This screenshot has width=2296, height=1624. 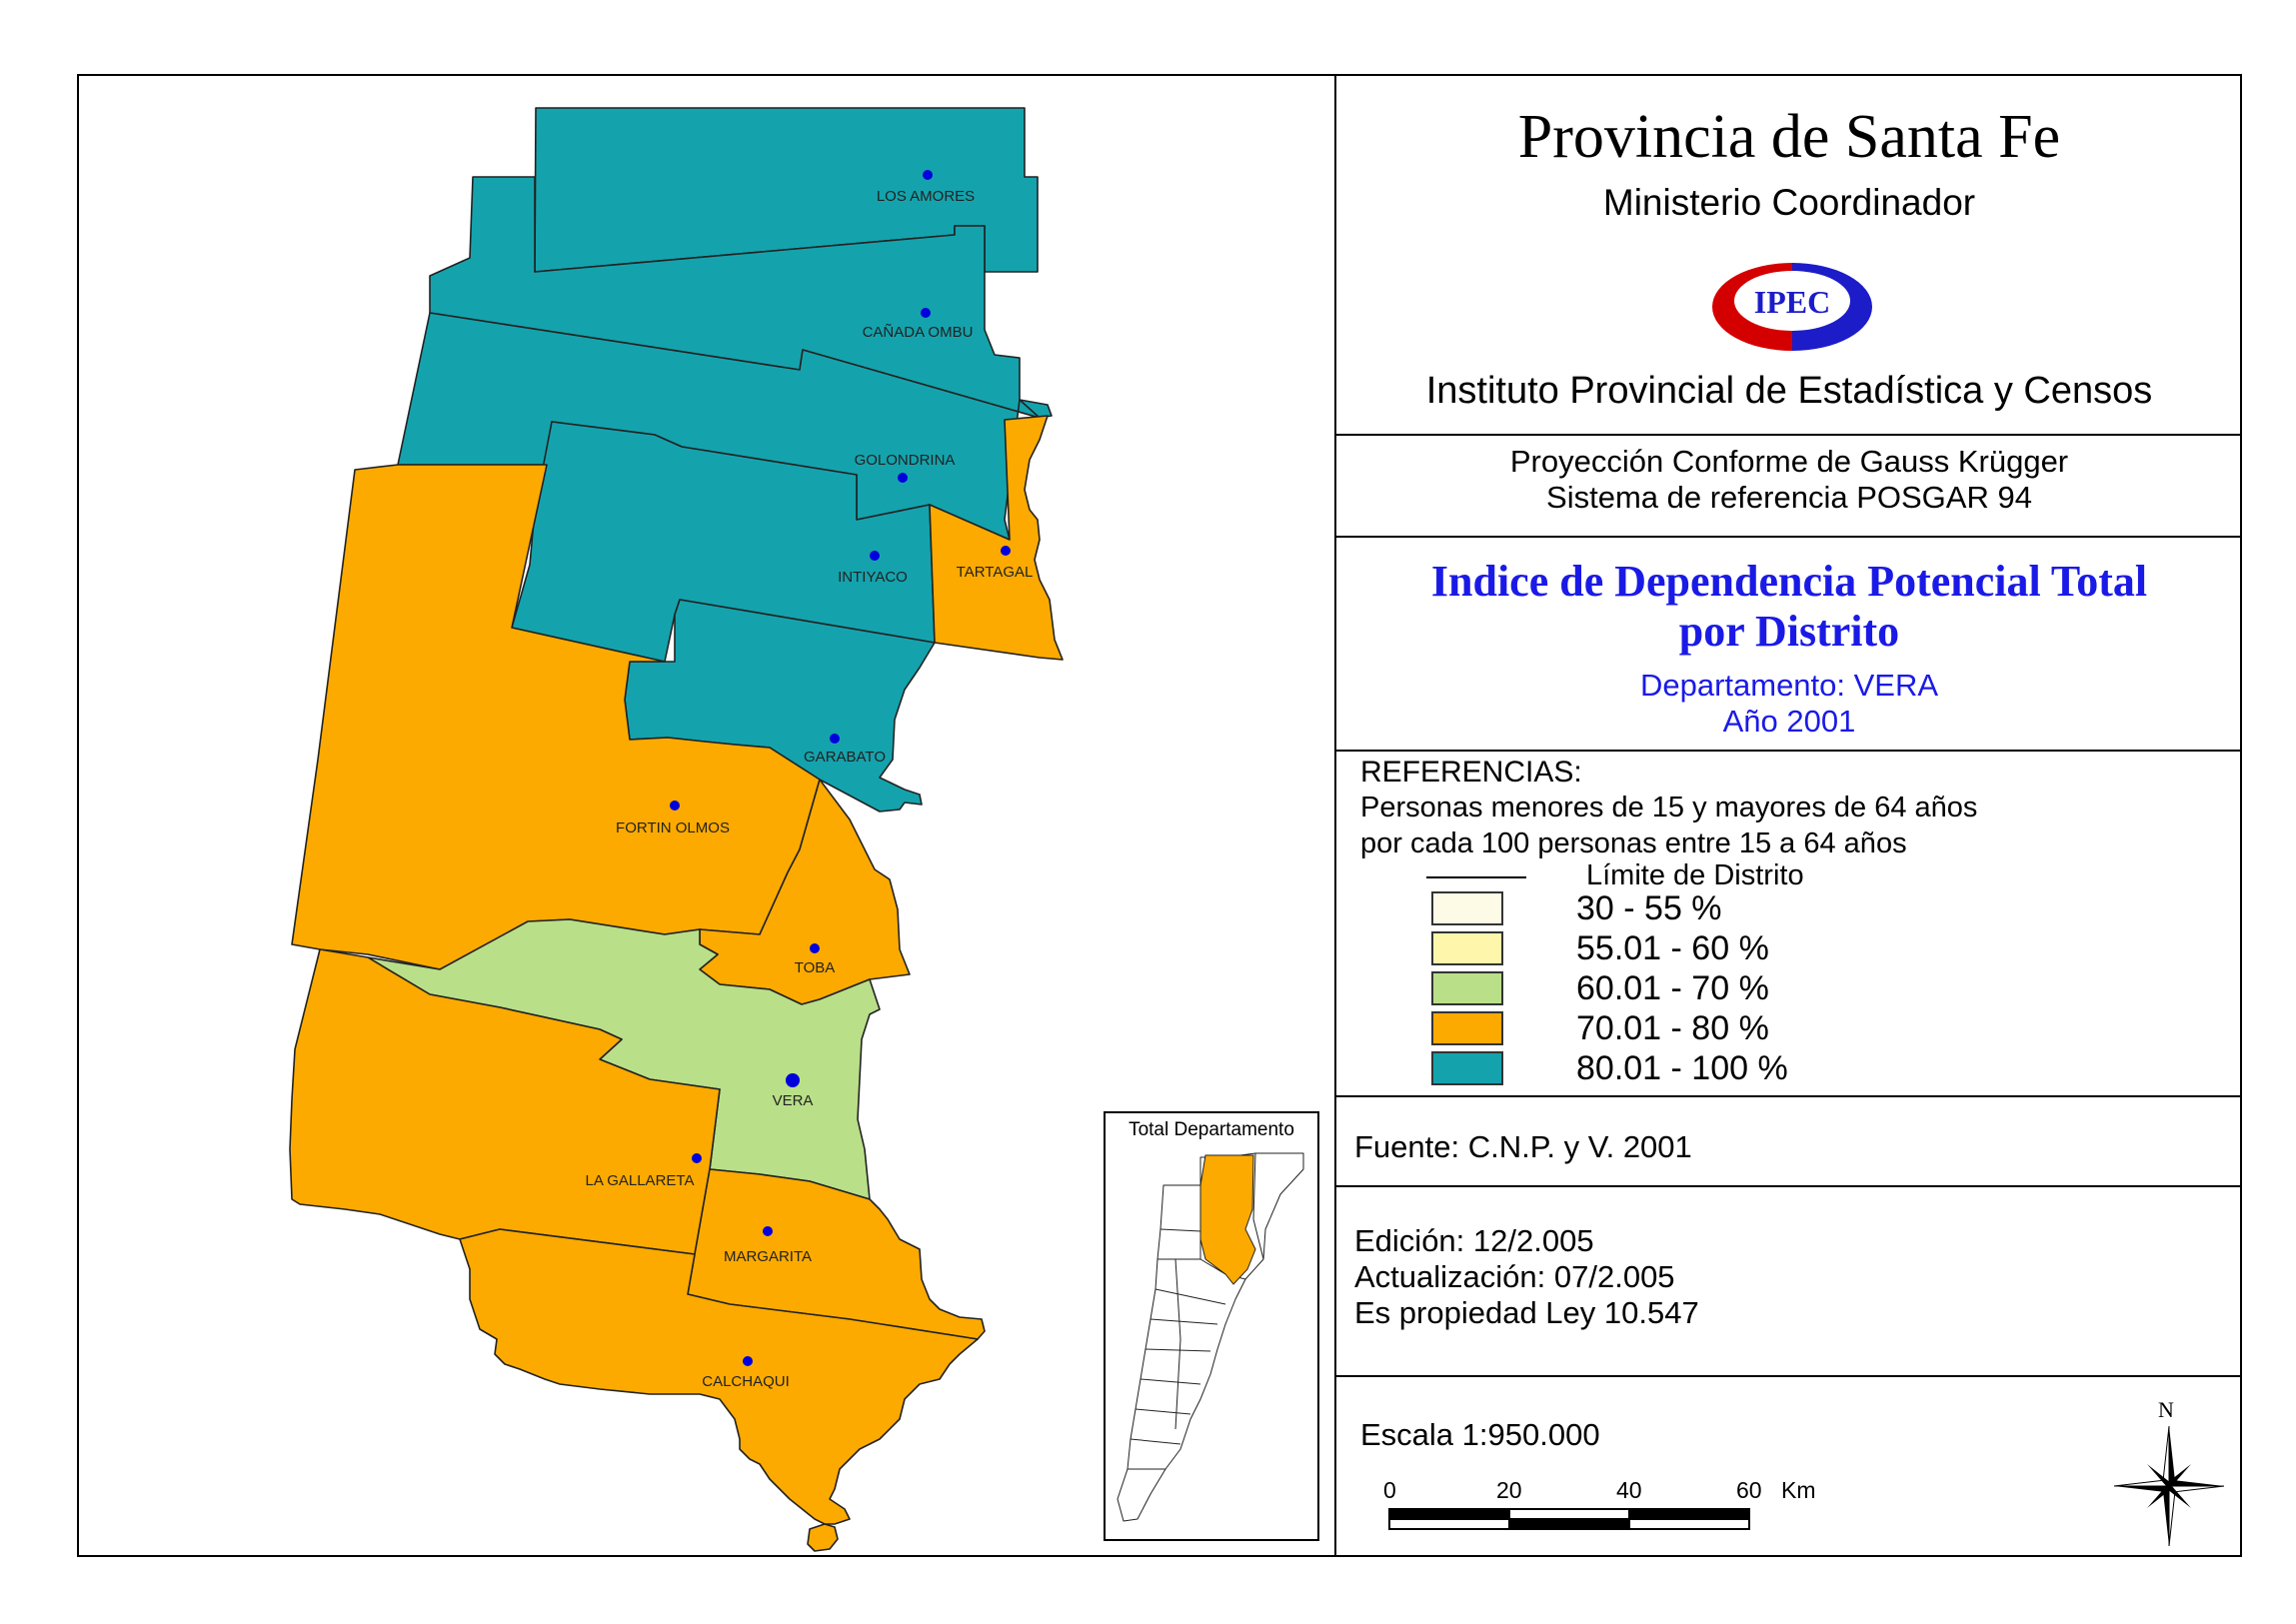 What do you see at coordinates (835, 739) in the screenshot?
I see `point-garabato` at bounding box center [835, 739].